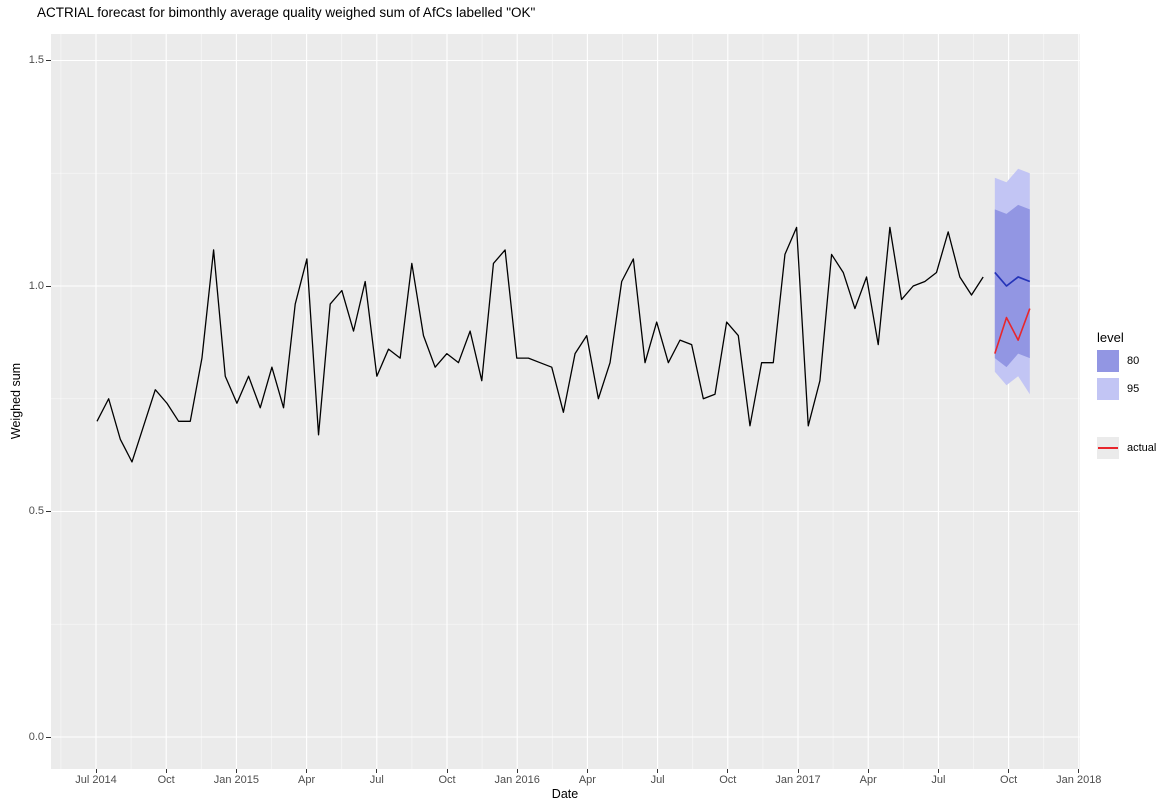 Image resolution: width=1170 pixels, height=810 pixels. Describe the element at coordinates (517, 780) in the screenshot. I see `x-tick-label: Jan 2016` at that location.